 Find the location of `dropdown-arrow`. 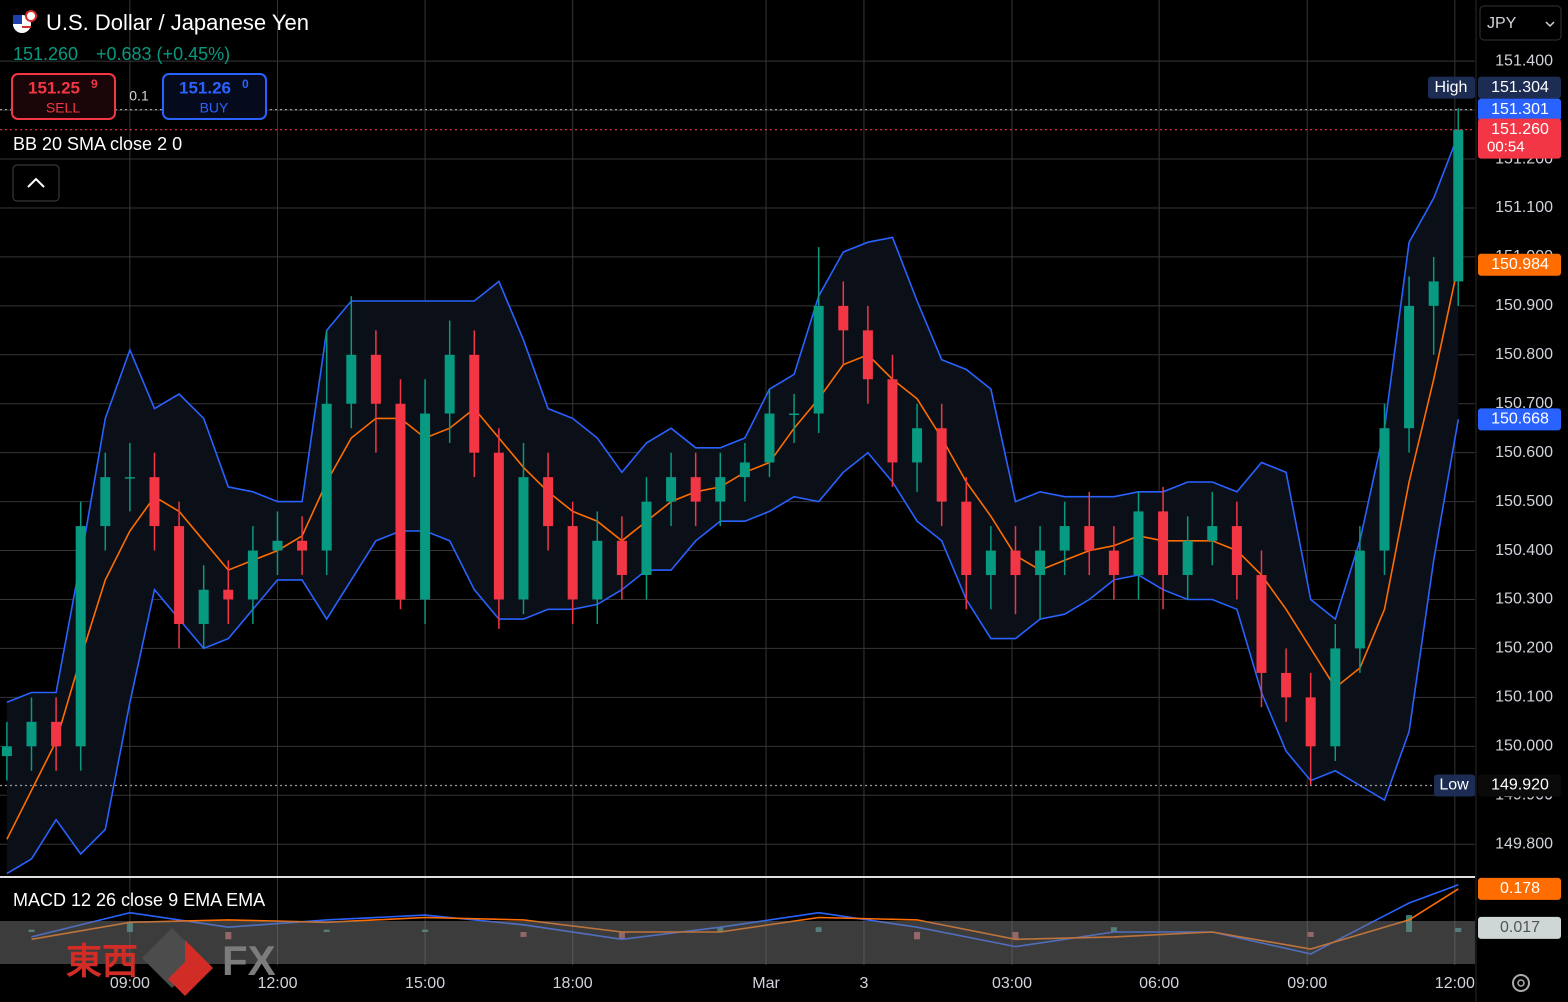

dropdown-arrow is located at coordinates (1550, 24).